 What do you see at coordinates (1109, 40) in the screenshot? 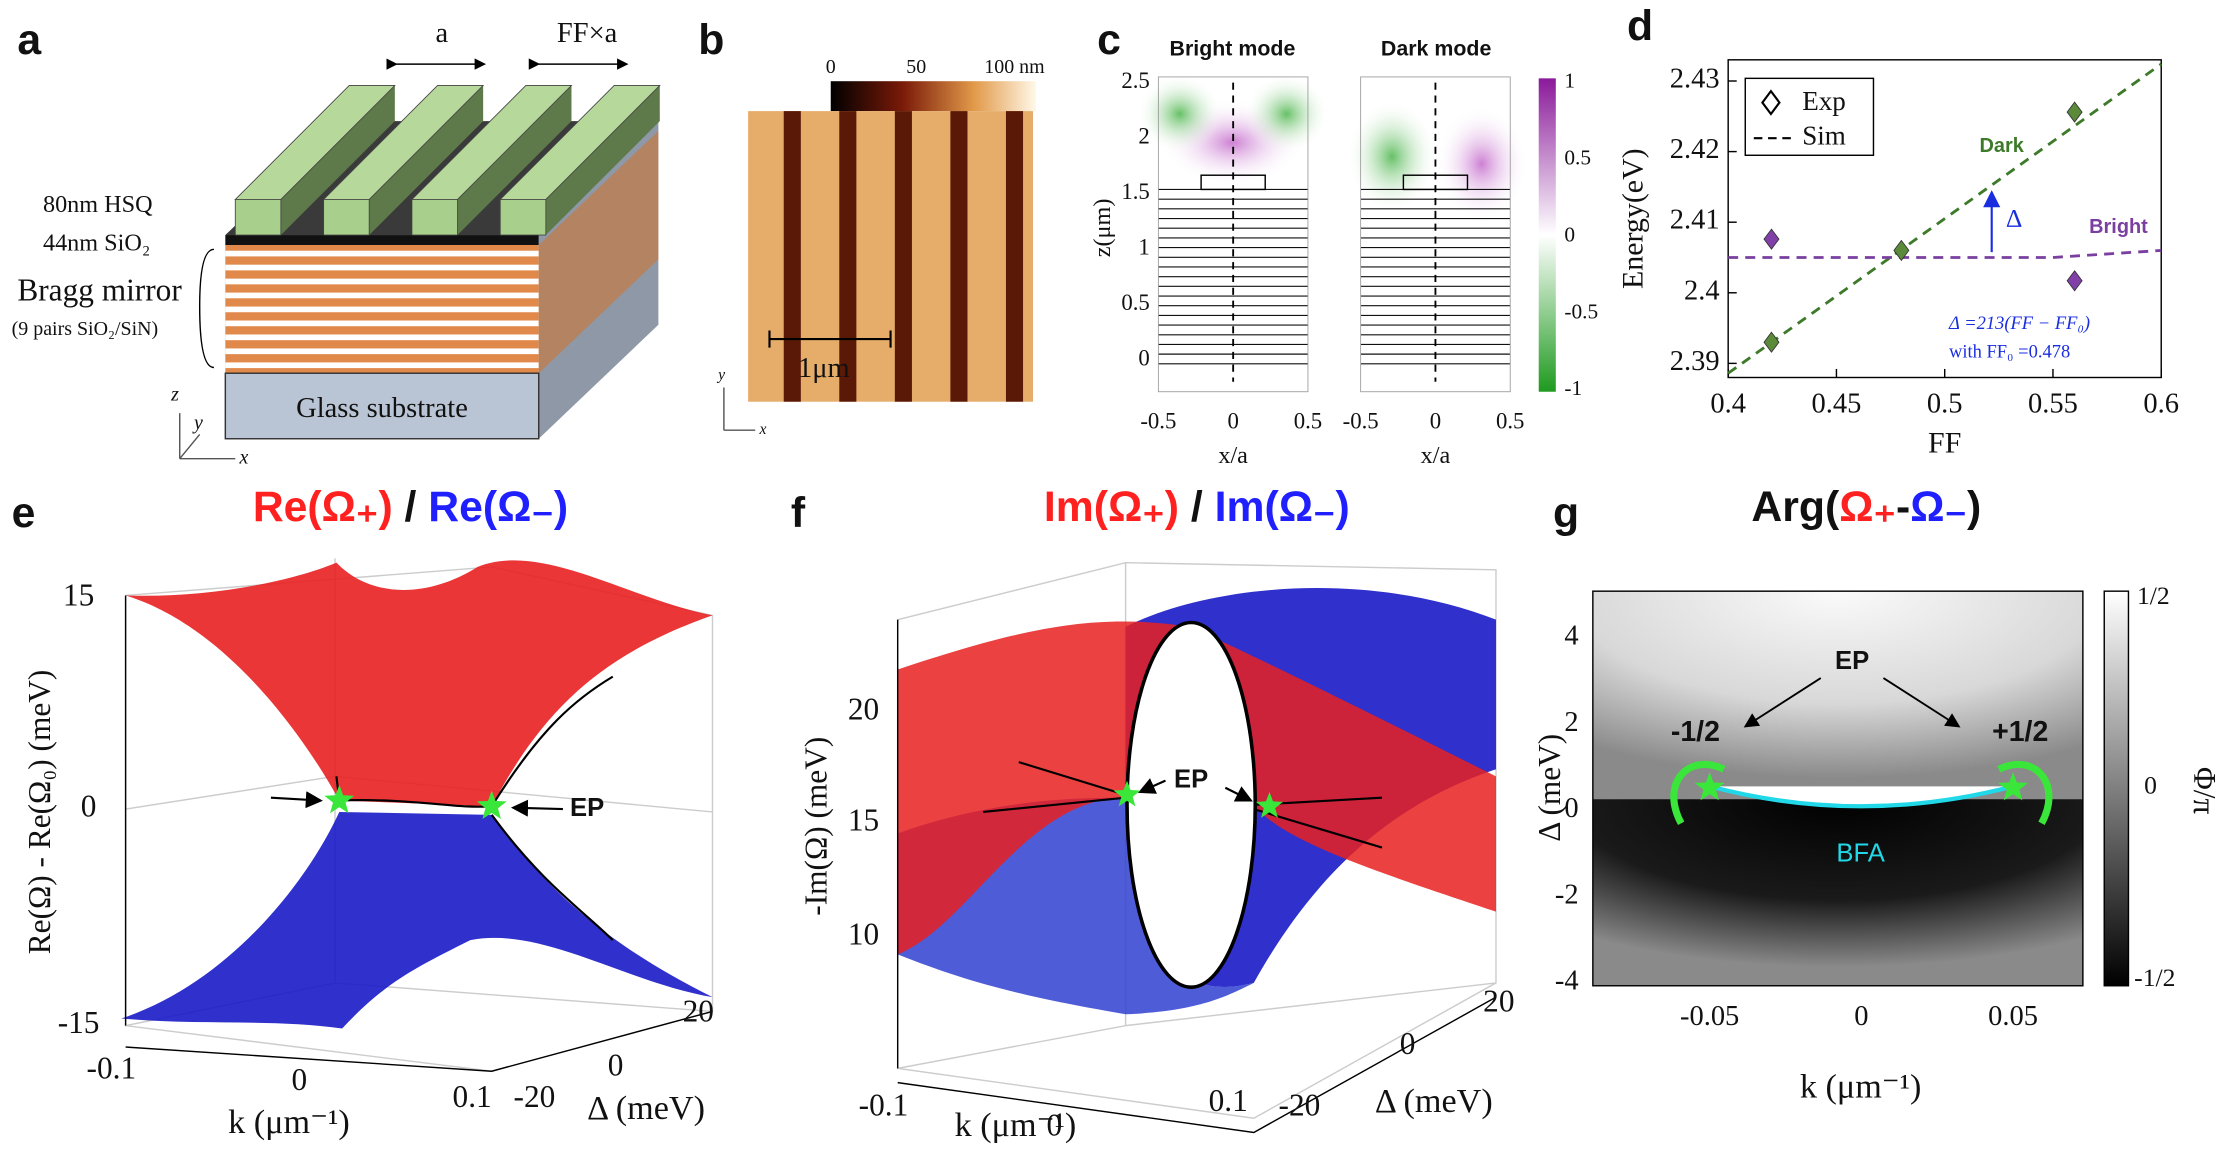
I see `panel-label: c` at bounding box center [1109, 40].